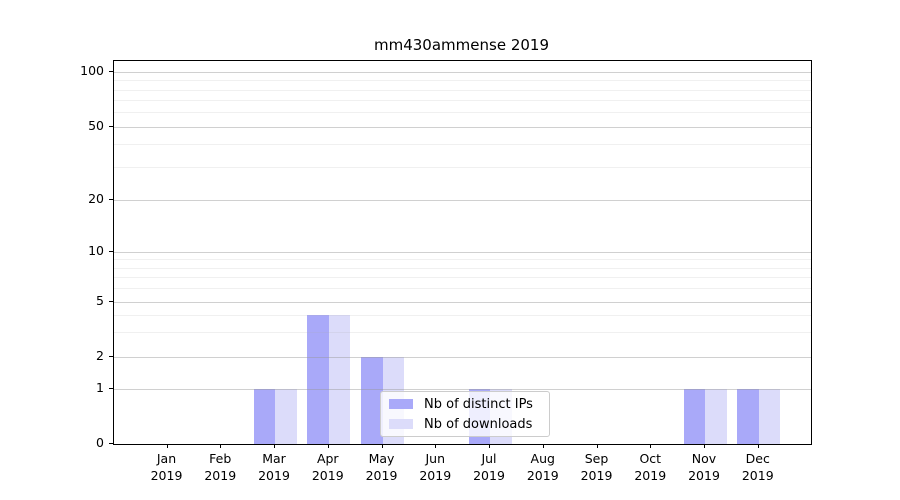  Describe the element at coordinates (401, 404) in the screenshot. I see `legend-swatch-distinct-ips` at that location.